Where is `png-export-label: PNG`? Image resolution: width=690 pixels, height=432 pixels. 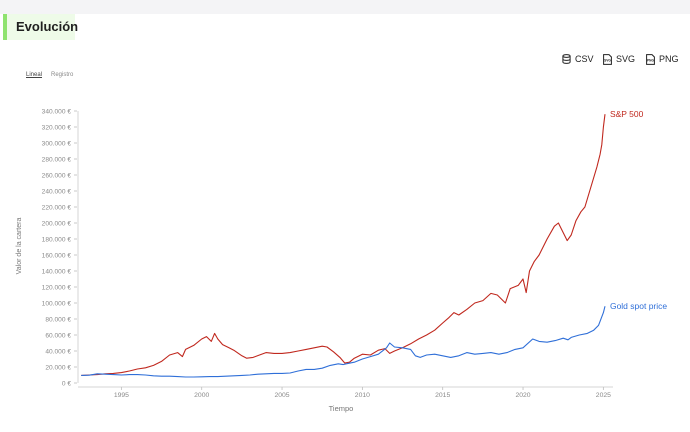 png-export-label: PNG is located at coordinates (669, 59).